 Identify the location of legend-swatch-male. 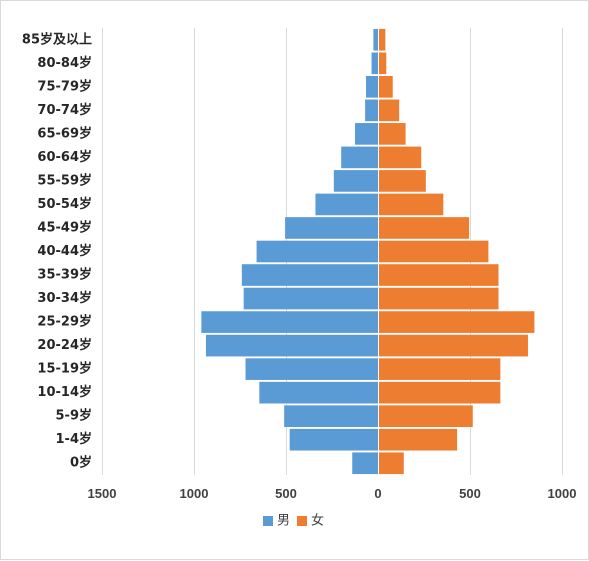
(268, 521).